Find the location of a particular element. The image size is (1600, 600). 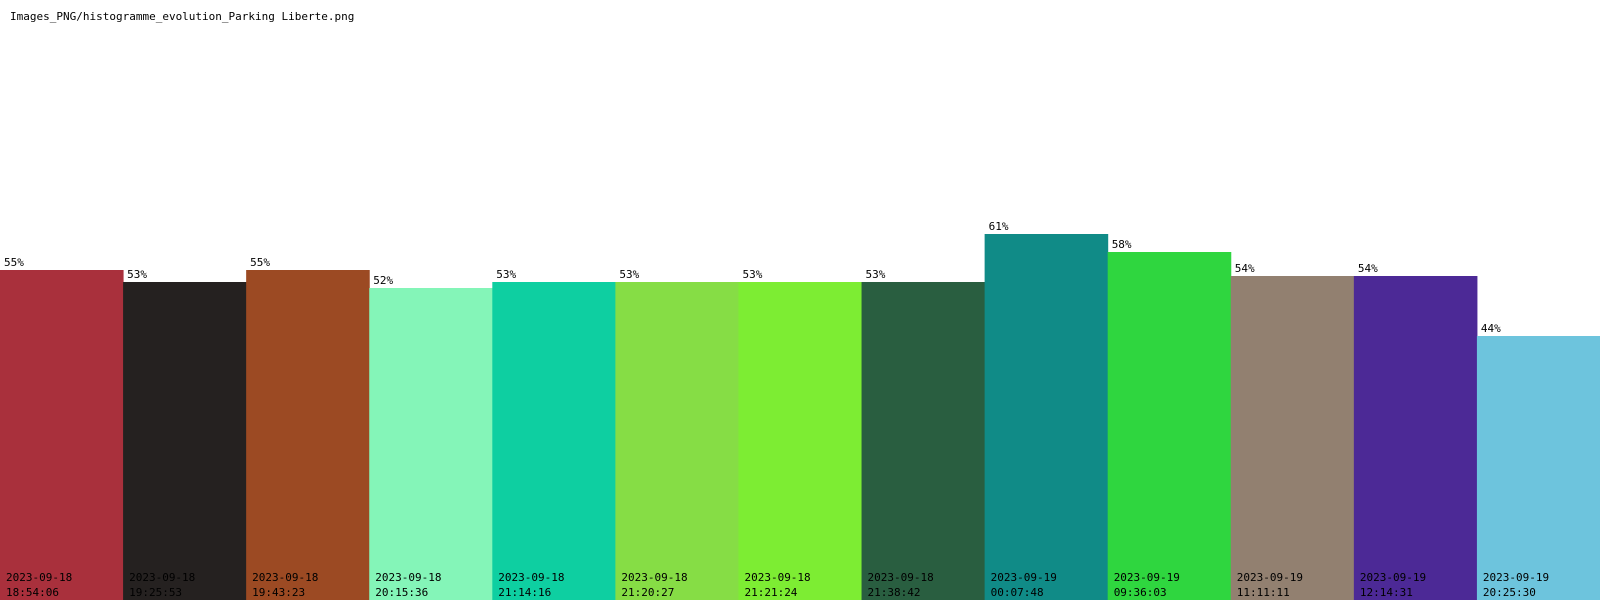

bar-time-label: 18:54:06 is located at coordinates (32, 592).